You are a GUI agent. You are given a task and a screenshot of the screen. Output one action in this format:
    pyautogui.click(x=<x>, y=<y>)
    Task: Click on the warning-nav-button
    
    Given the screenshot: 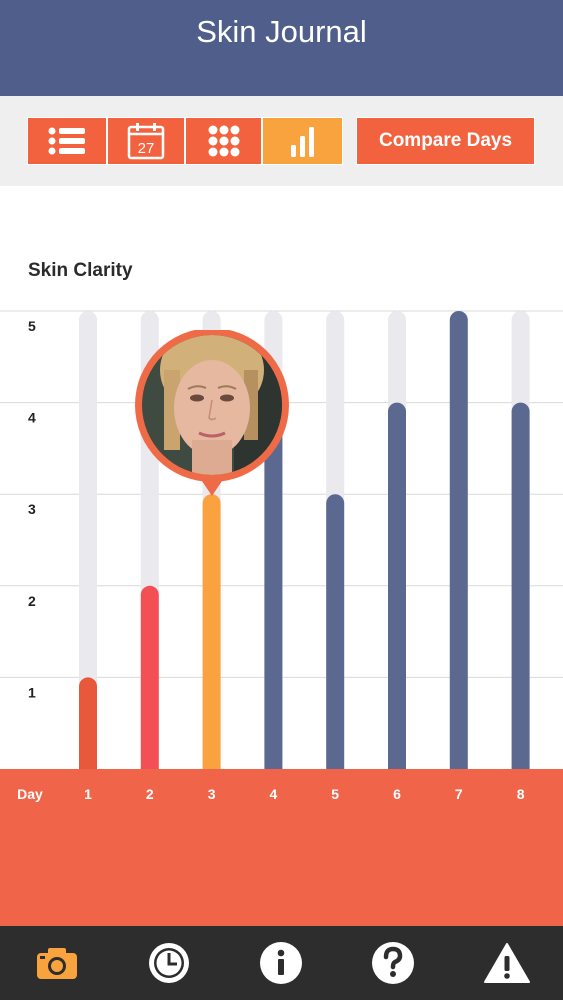 What is the action you would take?
    pyautogui.click(x=507, y=963)
    